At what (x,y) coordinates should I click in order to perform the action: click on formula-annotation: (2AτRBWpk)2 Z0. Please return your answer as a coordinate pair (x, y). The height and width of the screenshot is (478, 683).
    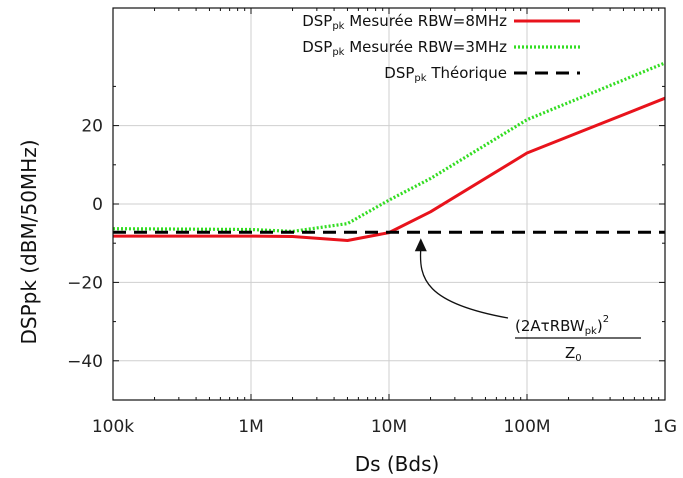
    Looking at the image, I should click on (527, 301).